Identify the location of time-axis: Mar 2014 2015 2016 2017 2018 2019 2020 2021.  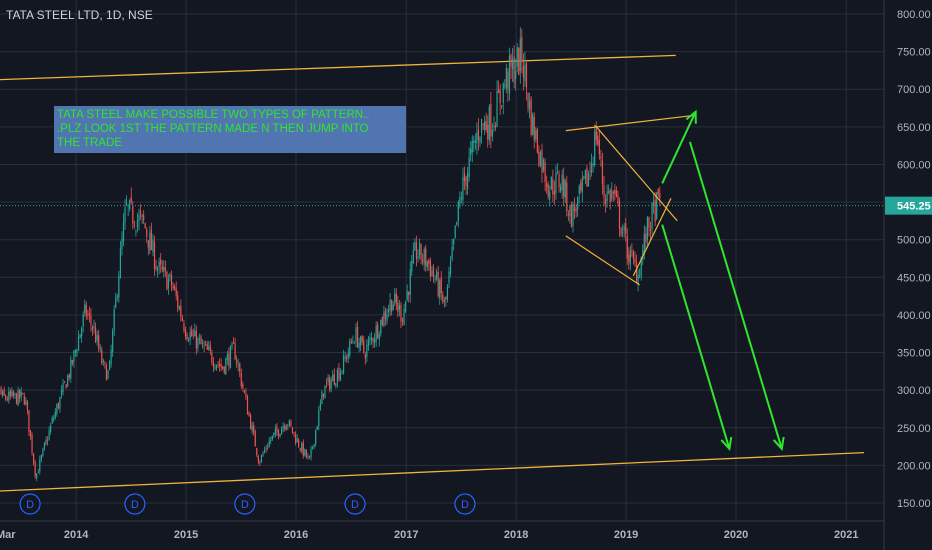
(442, 530).